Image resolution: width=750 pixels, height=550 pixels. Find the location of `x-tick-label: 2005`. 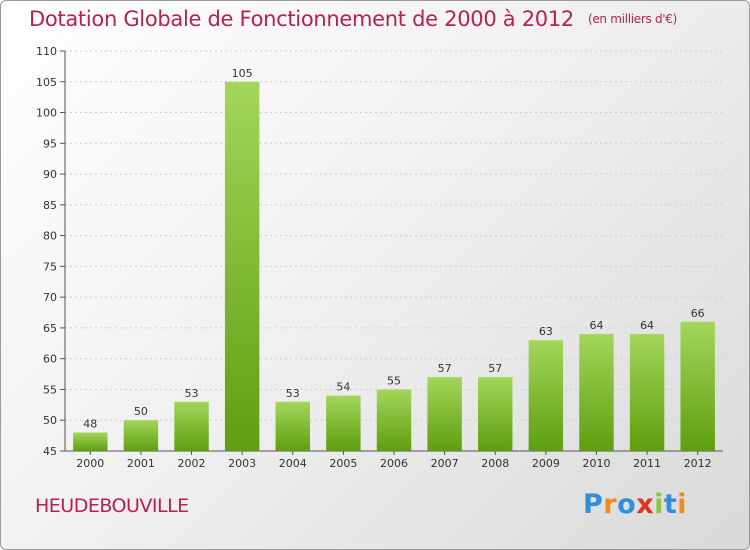

x-tick-label: 2005 is located at coordinates (343, 463).